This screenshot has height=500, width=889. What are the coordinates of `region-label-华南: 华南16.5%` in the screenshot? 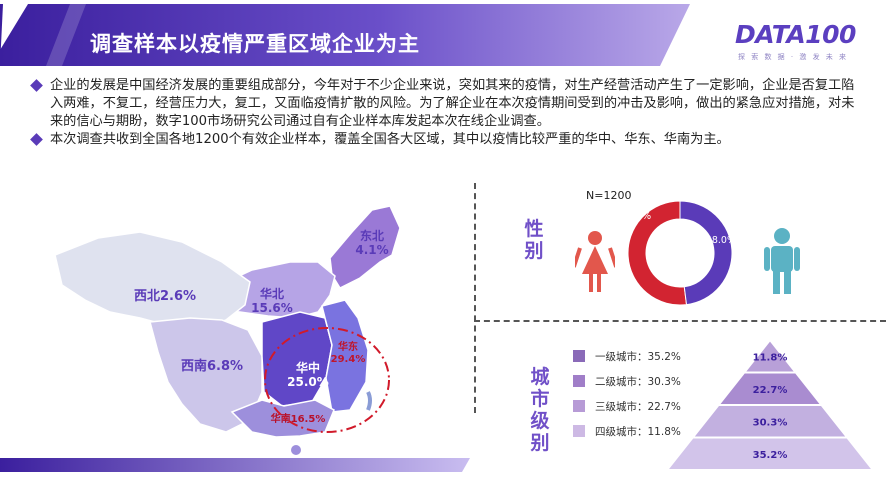 It's located at (298, 418).